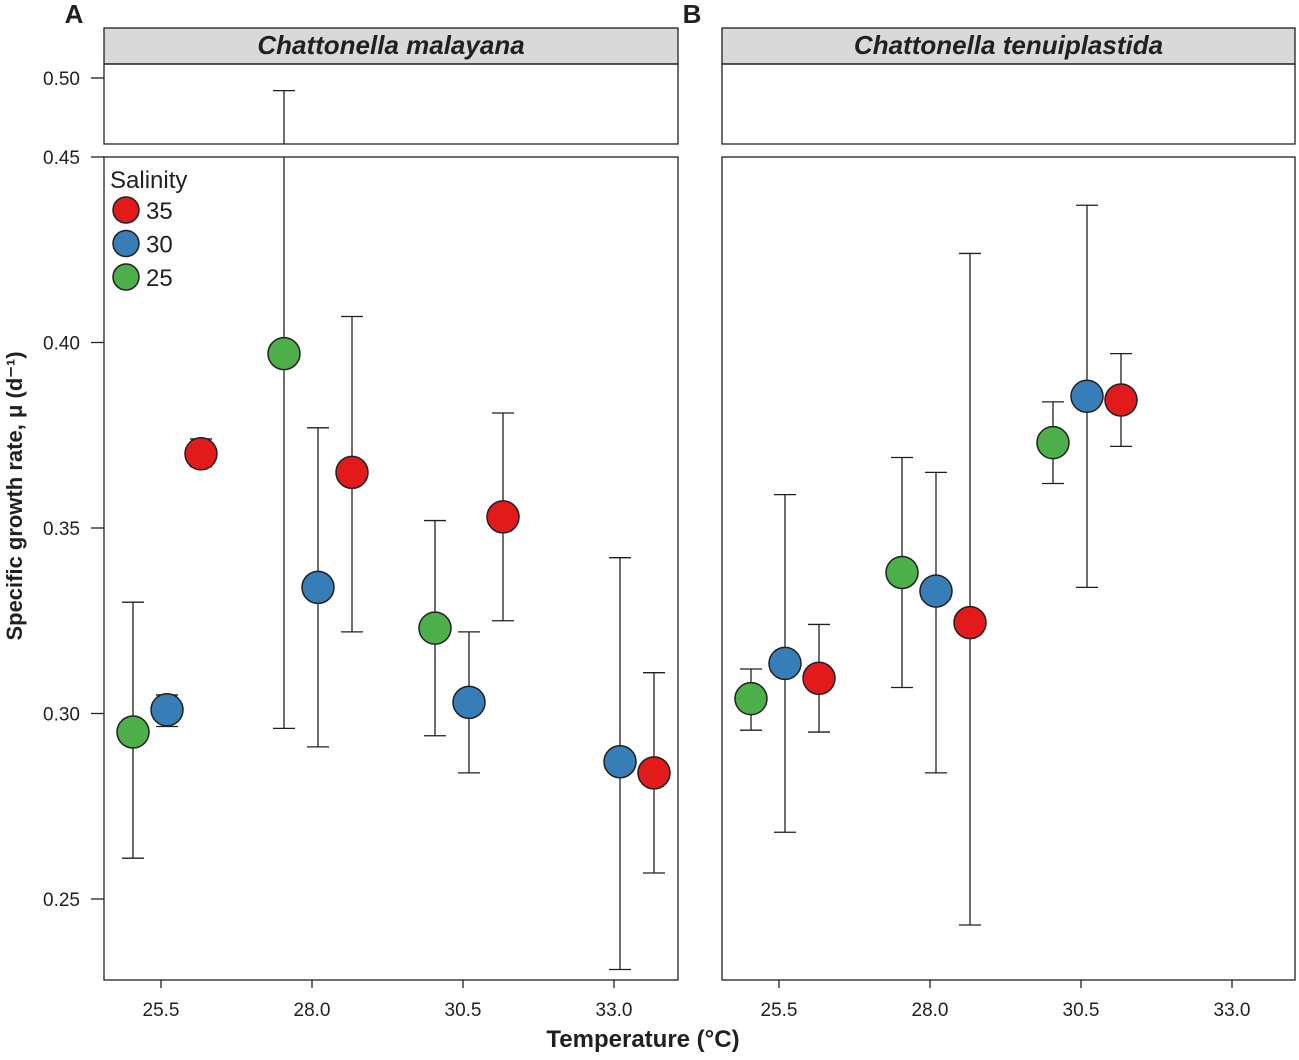  I want to click on y-tick-label: 0.35, so click(61, 529).